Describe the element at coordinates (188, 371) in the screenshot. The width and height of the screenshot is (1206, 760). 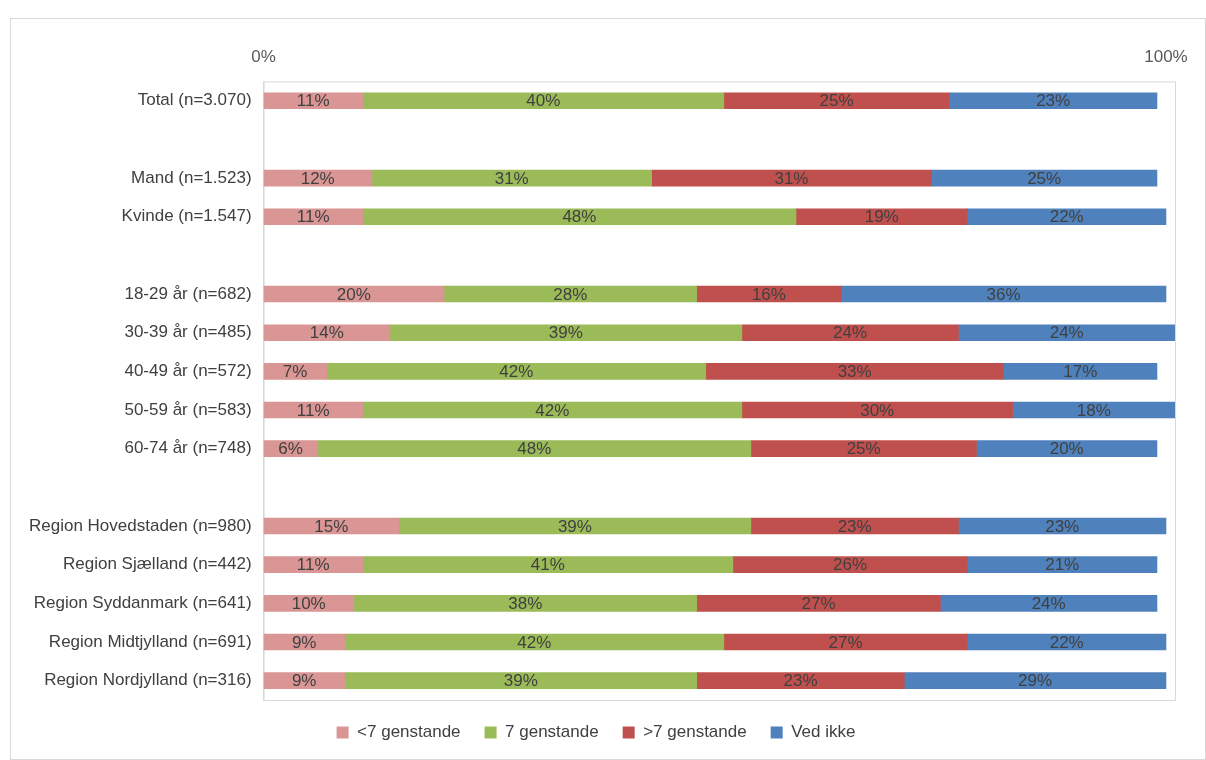
I see `y-tick-label: 40-49 år (n=572)` at that location.